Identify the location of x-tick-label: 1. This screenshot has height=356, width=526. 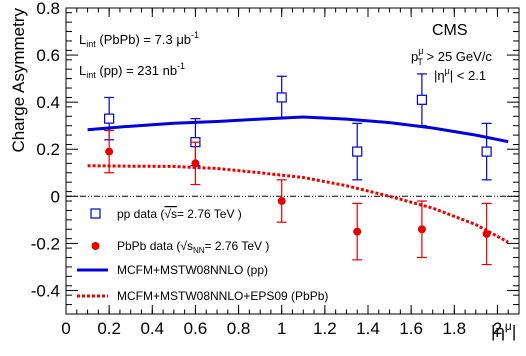
(281, 328).